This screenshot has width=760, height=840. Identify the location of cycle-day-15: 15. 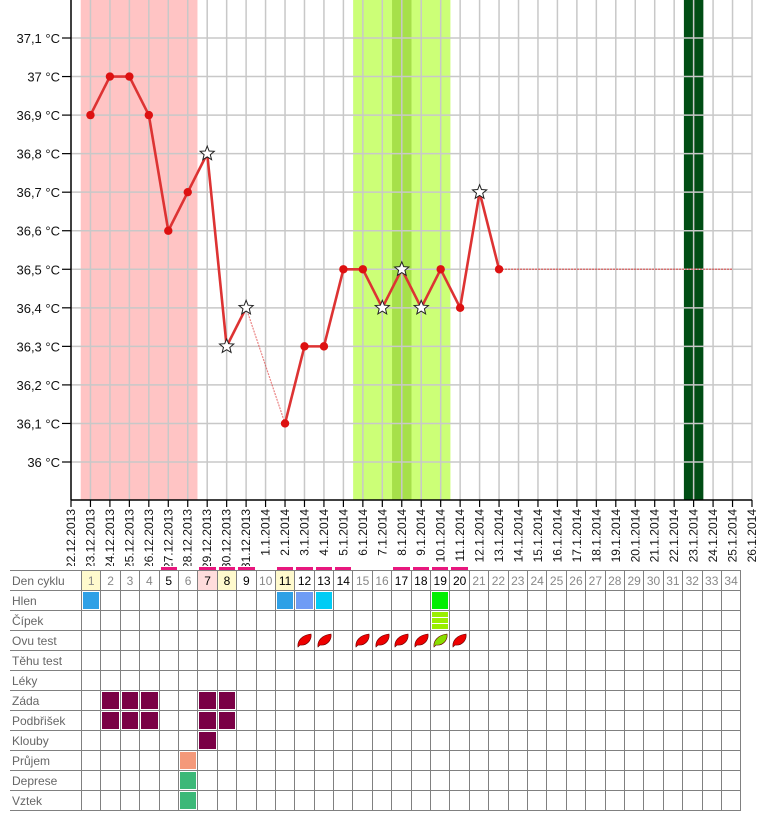
(362, 580).